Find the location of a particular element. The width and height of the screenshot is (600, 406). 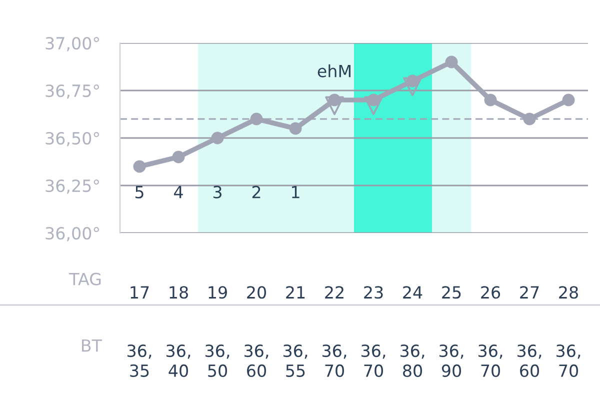

y-tick-label: 36,50° is located at coordinates (72, 139).